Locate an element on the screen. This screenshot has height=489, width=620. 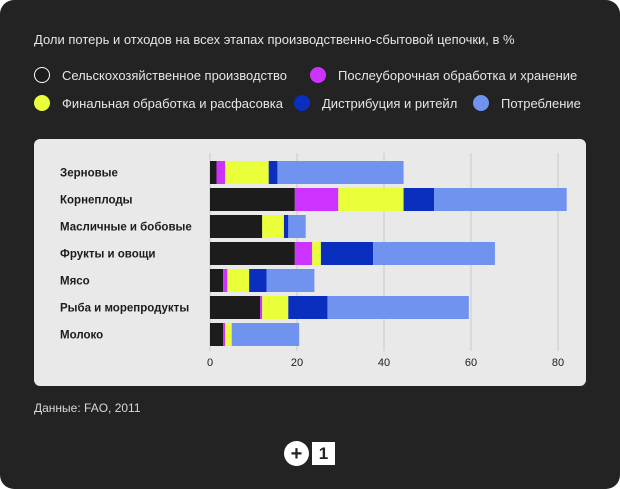
legend-label: Потребление is located at coordinates (541, 103).